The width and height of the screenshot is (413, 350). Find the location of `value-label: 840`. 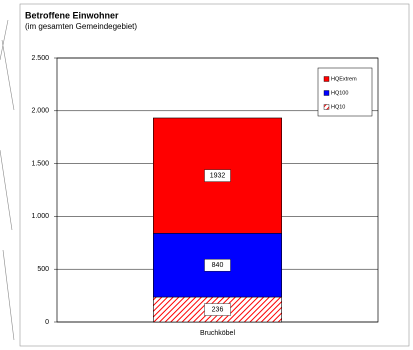

value-label: 840 is located at coordinates (218, 265).